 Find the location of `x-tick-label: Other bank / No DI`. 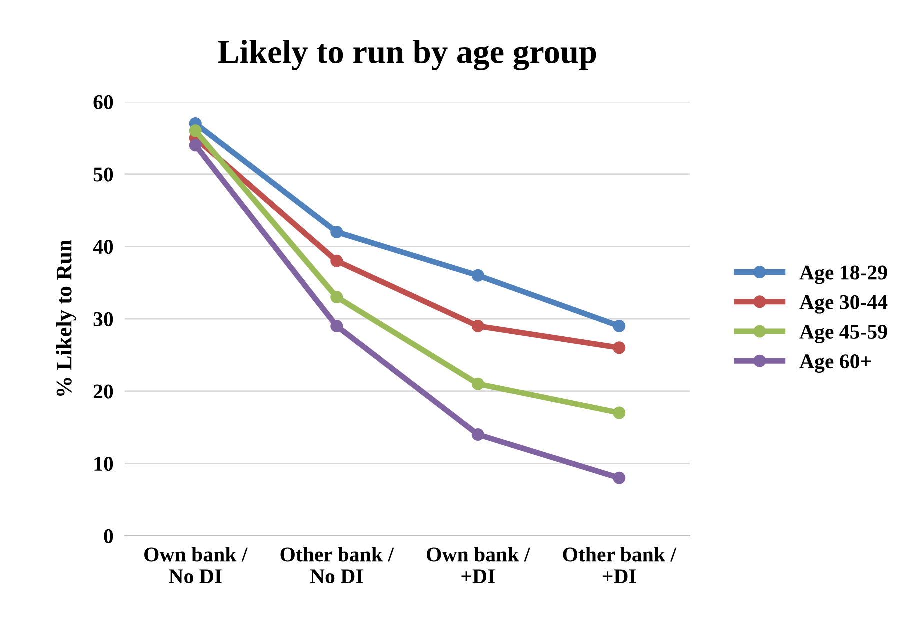

x-tick-label: Other bank / No DI is located at coordinates (337, 565).